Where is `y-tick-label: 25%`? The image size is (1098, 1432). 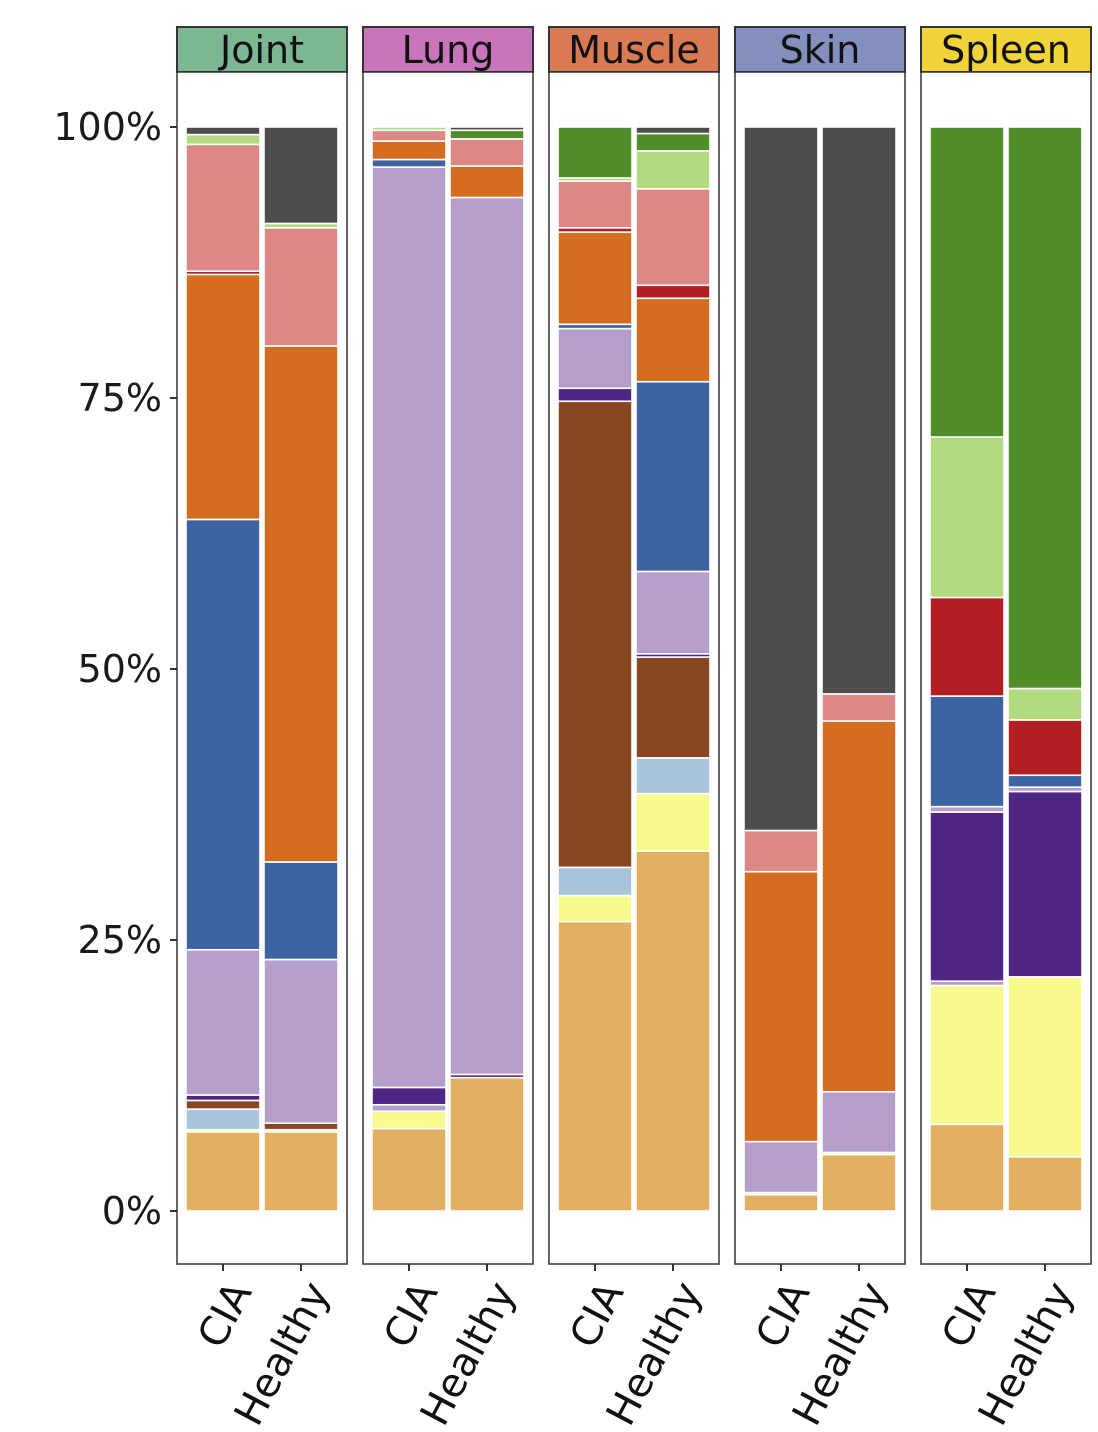
y-tick-label: 25% is located at coordinates (120, 940).